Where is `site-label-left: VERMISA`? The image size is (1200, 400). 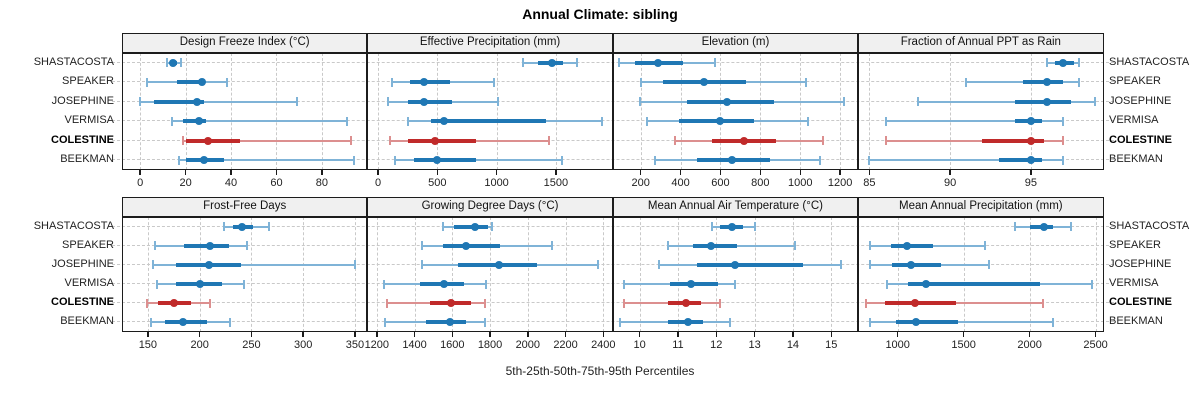 site-label-left: VERMISA is located at coordinates (89, 120).